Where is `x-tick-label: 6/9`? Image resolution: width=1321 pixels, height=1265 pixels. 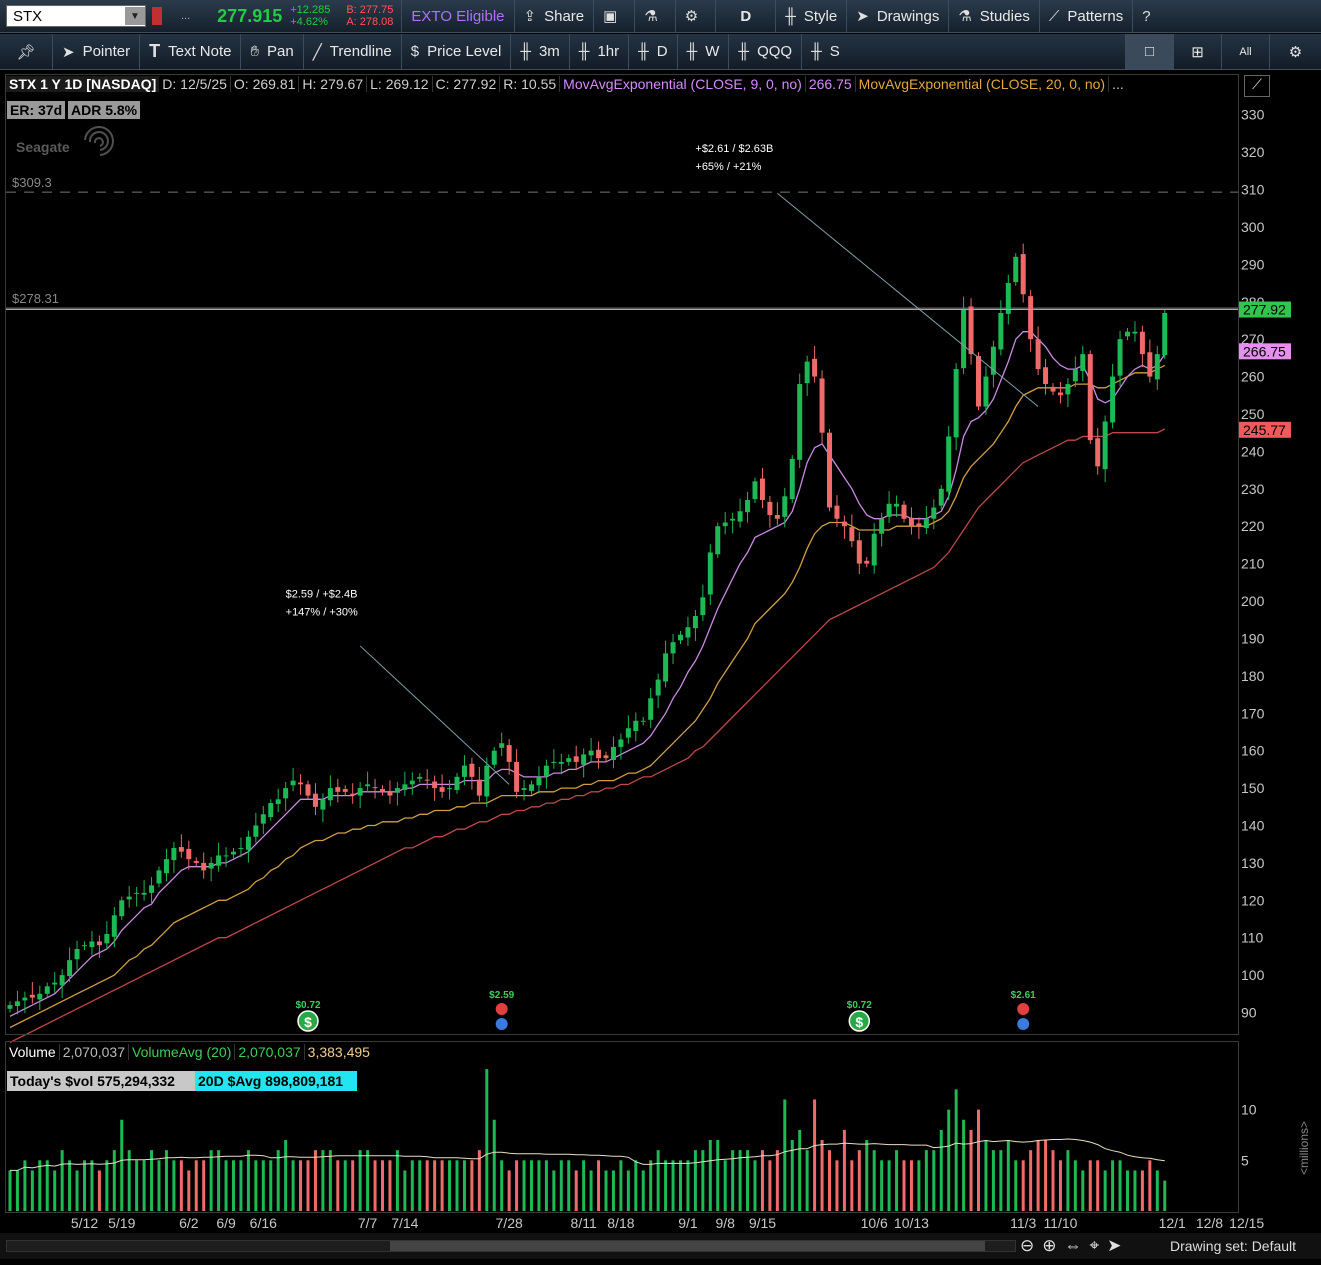 x-tick-label: 6/9 is located at coordinates (226, 1223).